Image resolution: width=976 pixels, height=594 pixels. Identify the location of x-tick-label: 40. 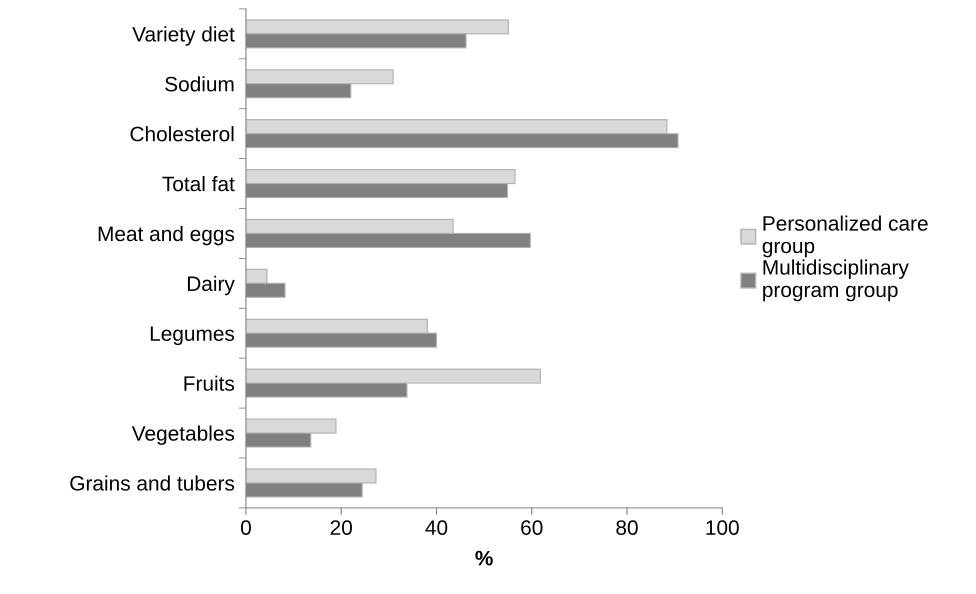
(436, 527).